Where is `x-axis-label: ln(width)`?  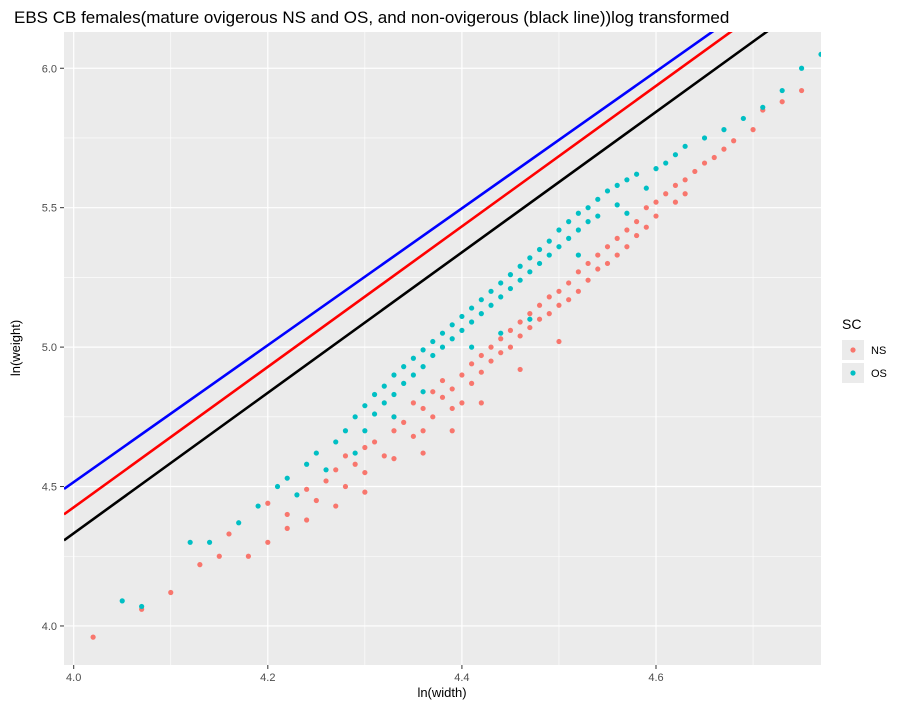 x-axis-label: ln(width) is located at coordinates (441, 692).